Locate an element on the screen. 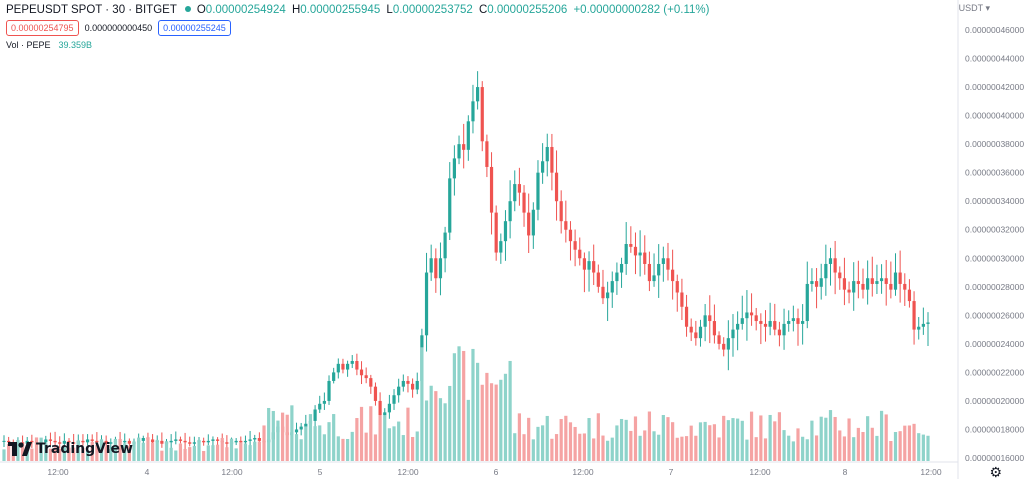  y-tick-label: 0.000000200000 is located at coordinates (994, 401).